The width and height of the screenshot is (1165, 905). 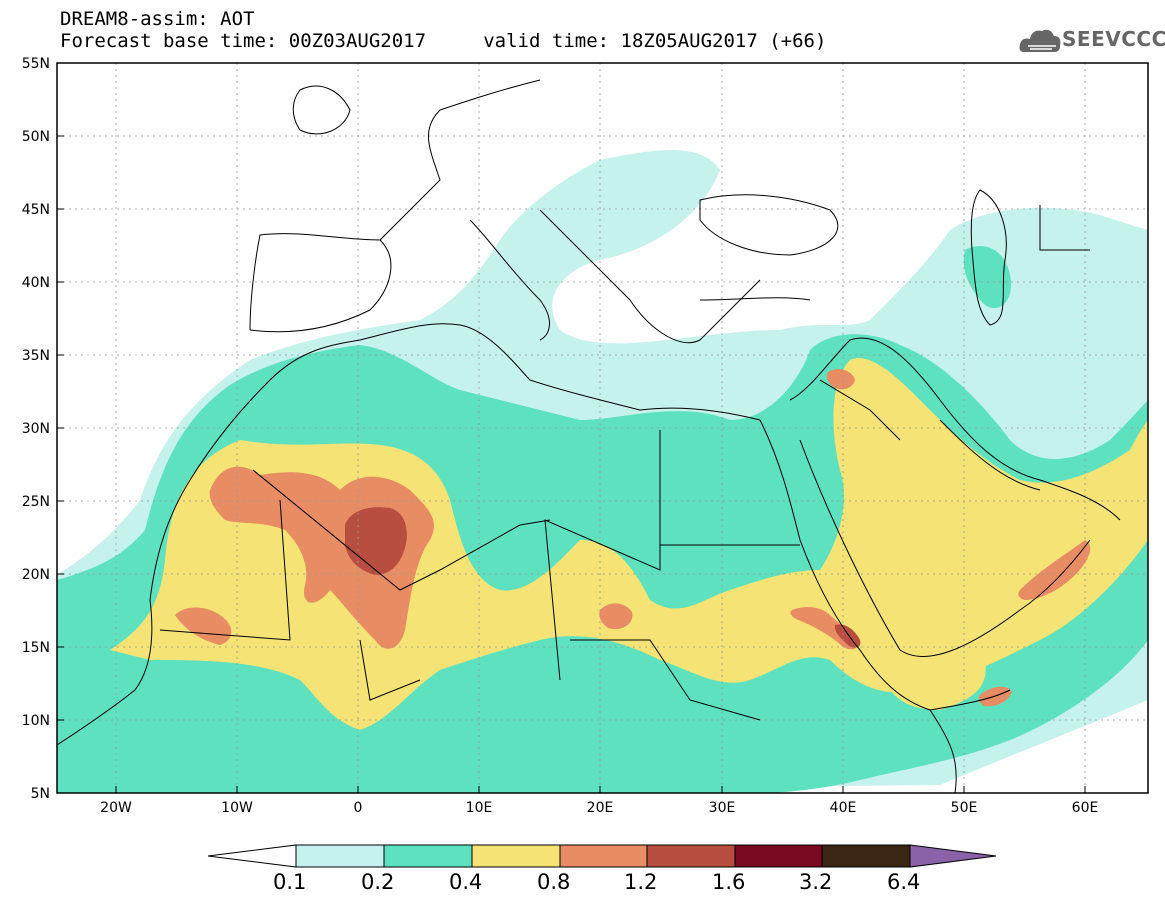 What do you see at coordinates (290, 882) in the screenshot?
I see `colorbar-label: 0.1` at bounding box center [290, 882].